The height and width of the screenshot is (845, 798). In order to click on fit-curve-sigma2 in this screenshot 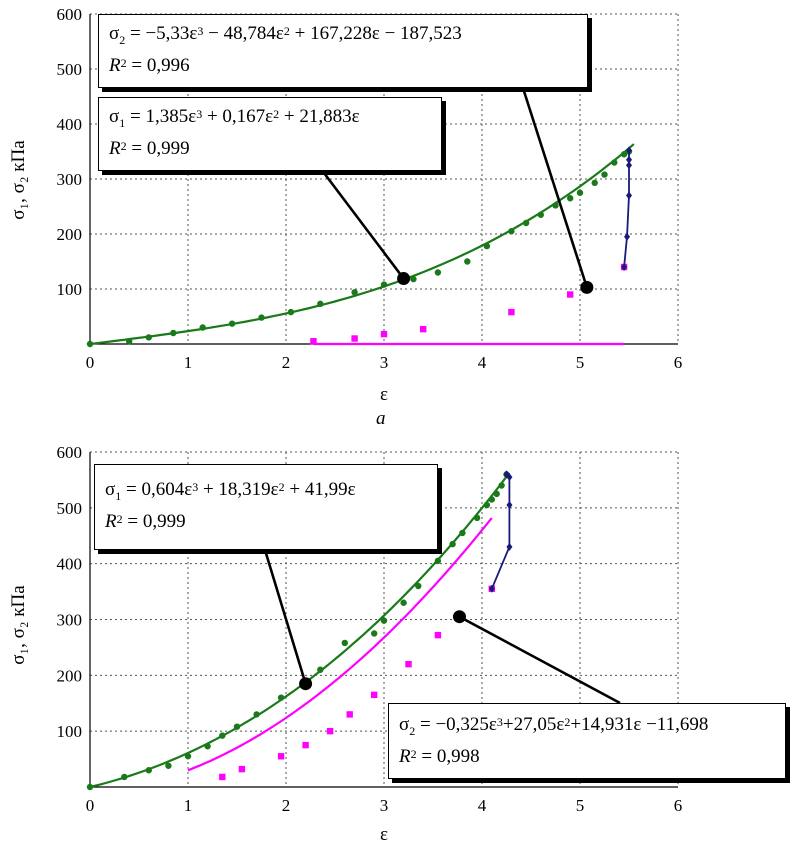, I will do `click(340, 644)`.